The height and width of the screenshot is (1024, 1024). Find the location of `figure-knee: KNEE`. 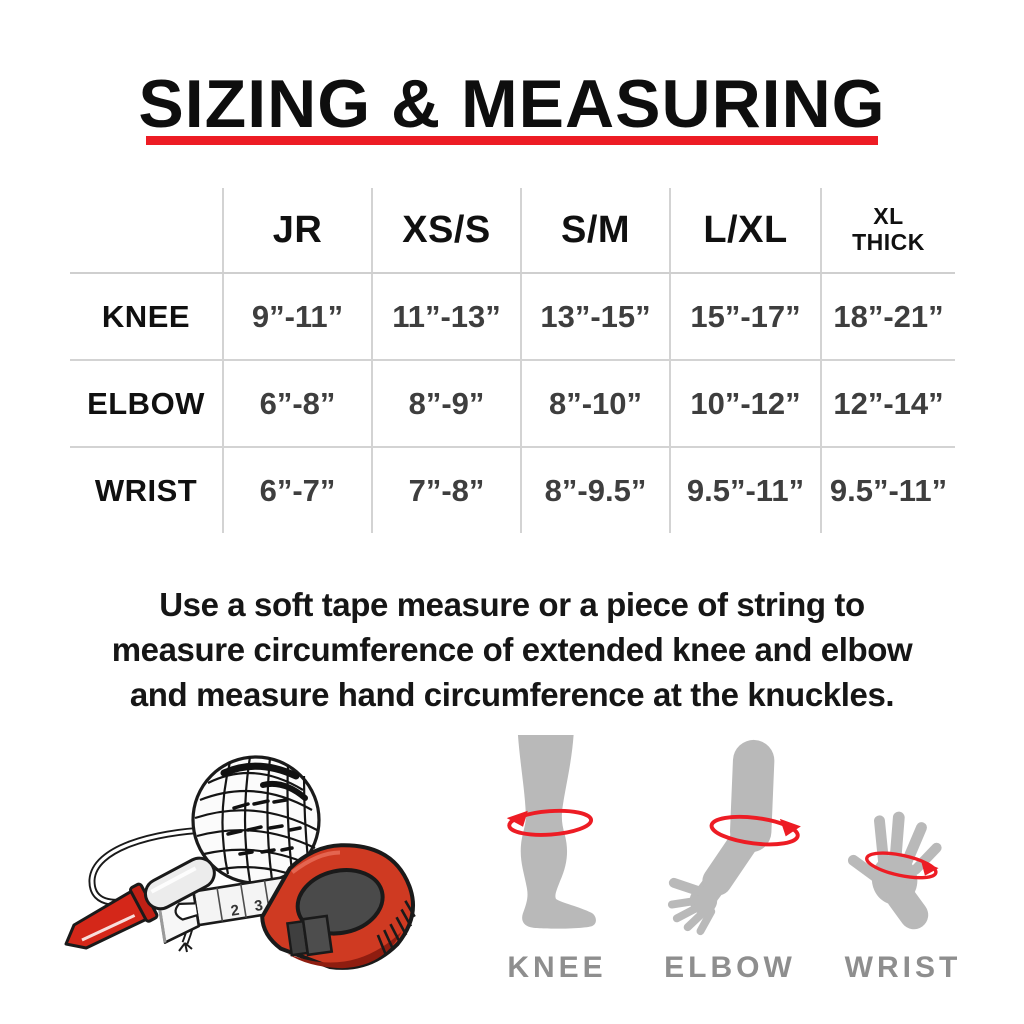

figure-knee: KNEE is located at coordinates (557, 861).